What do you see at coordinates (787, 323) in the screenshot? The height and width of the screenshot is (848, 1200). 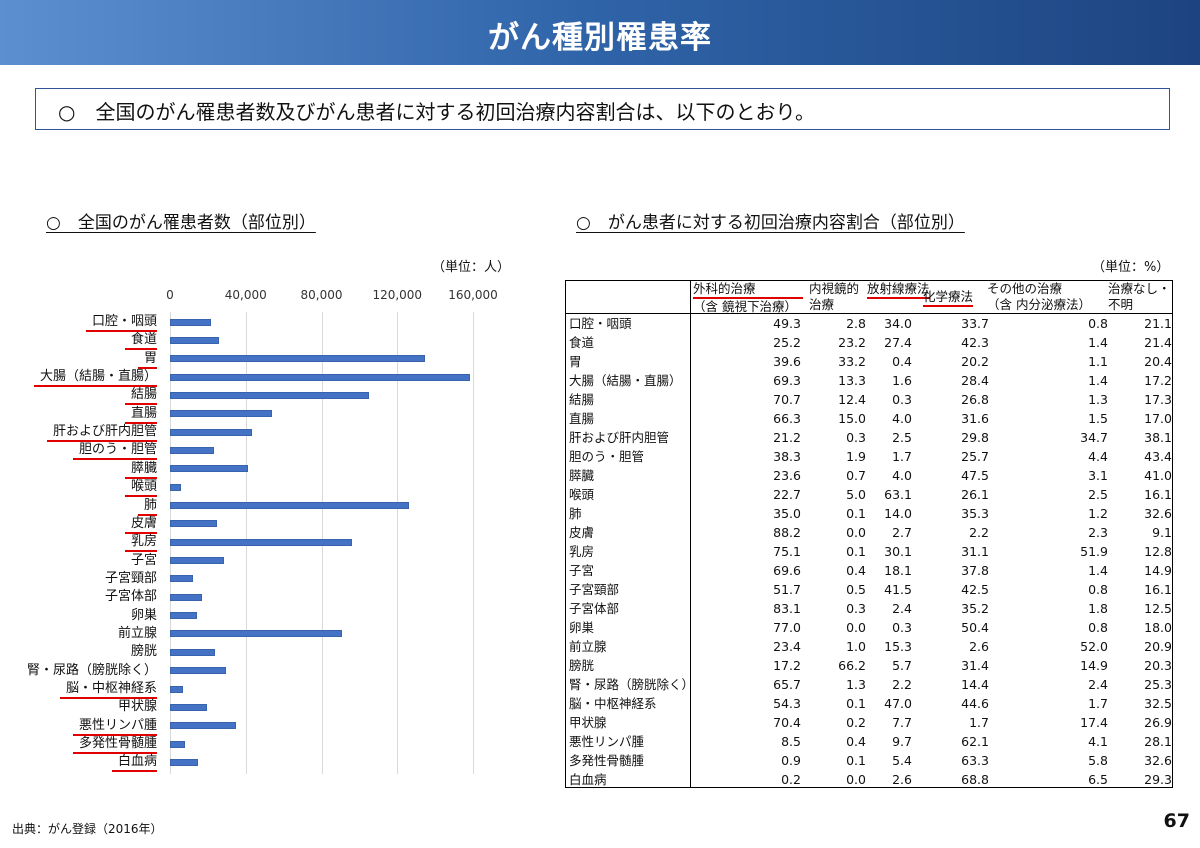 I see `cell-value: 49.3` at bounding box center [787, 323].